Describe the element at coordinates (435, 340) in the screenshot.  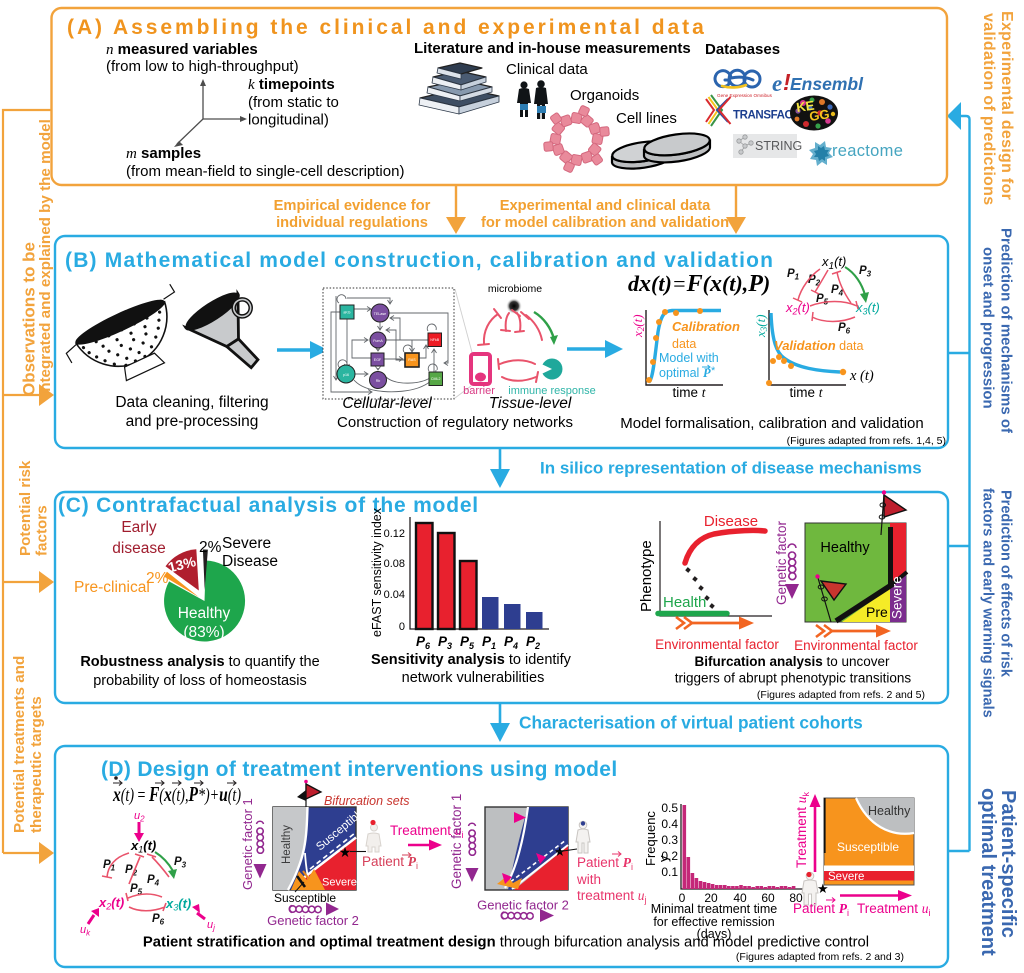
I see `svg-text: NFkB` at that location.